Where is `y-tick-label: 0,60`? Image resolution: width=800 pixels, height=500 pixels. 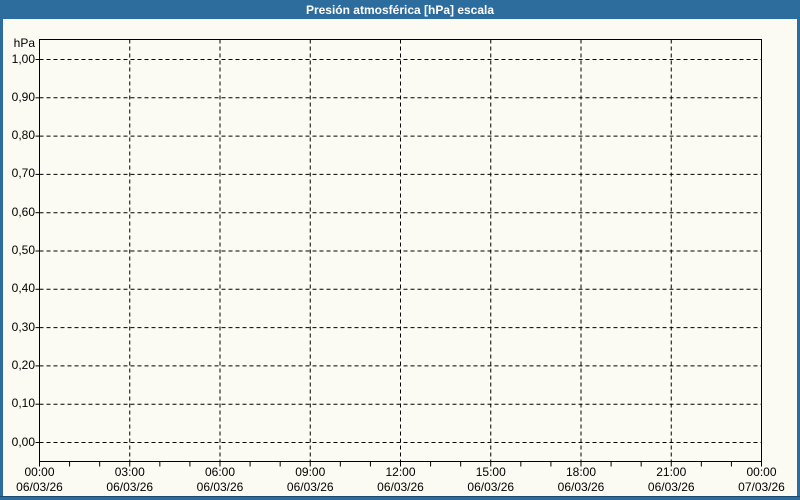
y-tick-label: 0,60 is located at coordinates (23, 211).